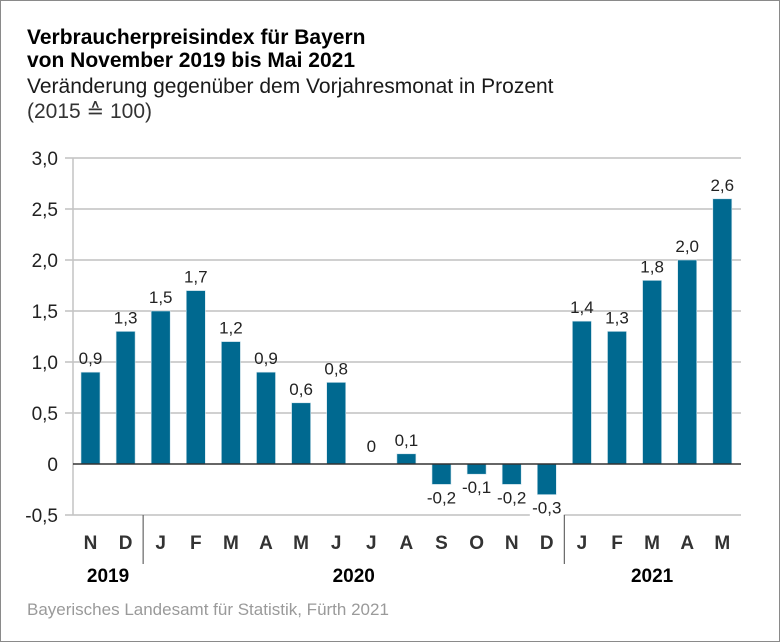  What do you see at coordinates (45, 363) in the screenshot?
I see `y-tick-label: 1,0` at bounding box center [45, 363].